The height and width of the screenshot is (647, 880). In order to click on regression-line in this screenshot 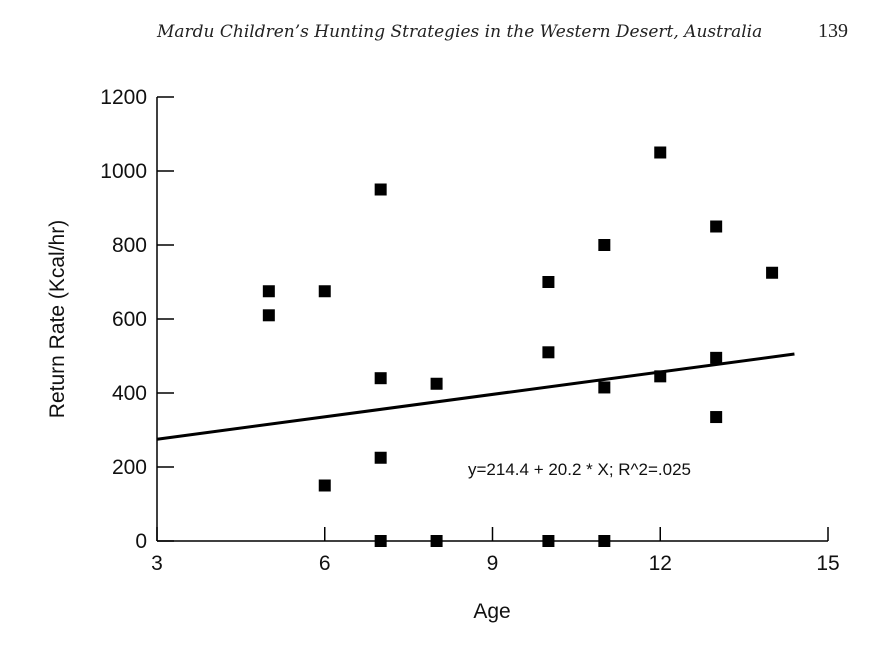, I will do `click(475, 396)`.